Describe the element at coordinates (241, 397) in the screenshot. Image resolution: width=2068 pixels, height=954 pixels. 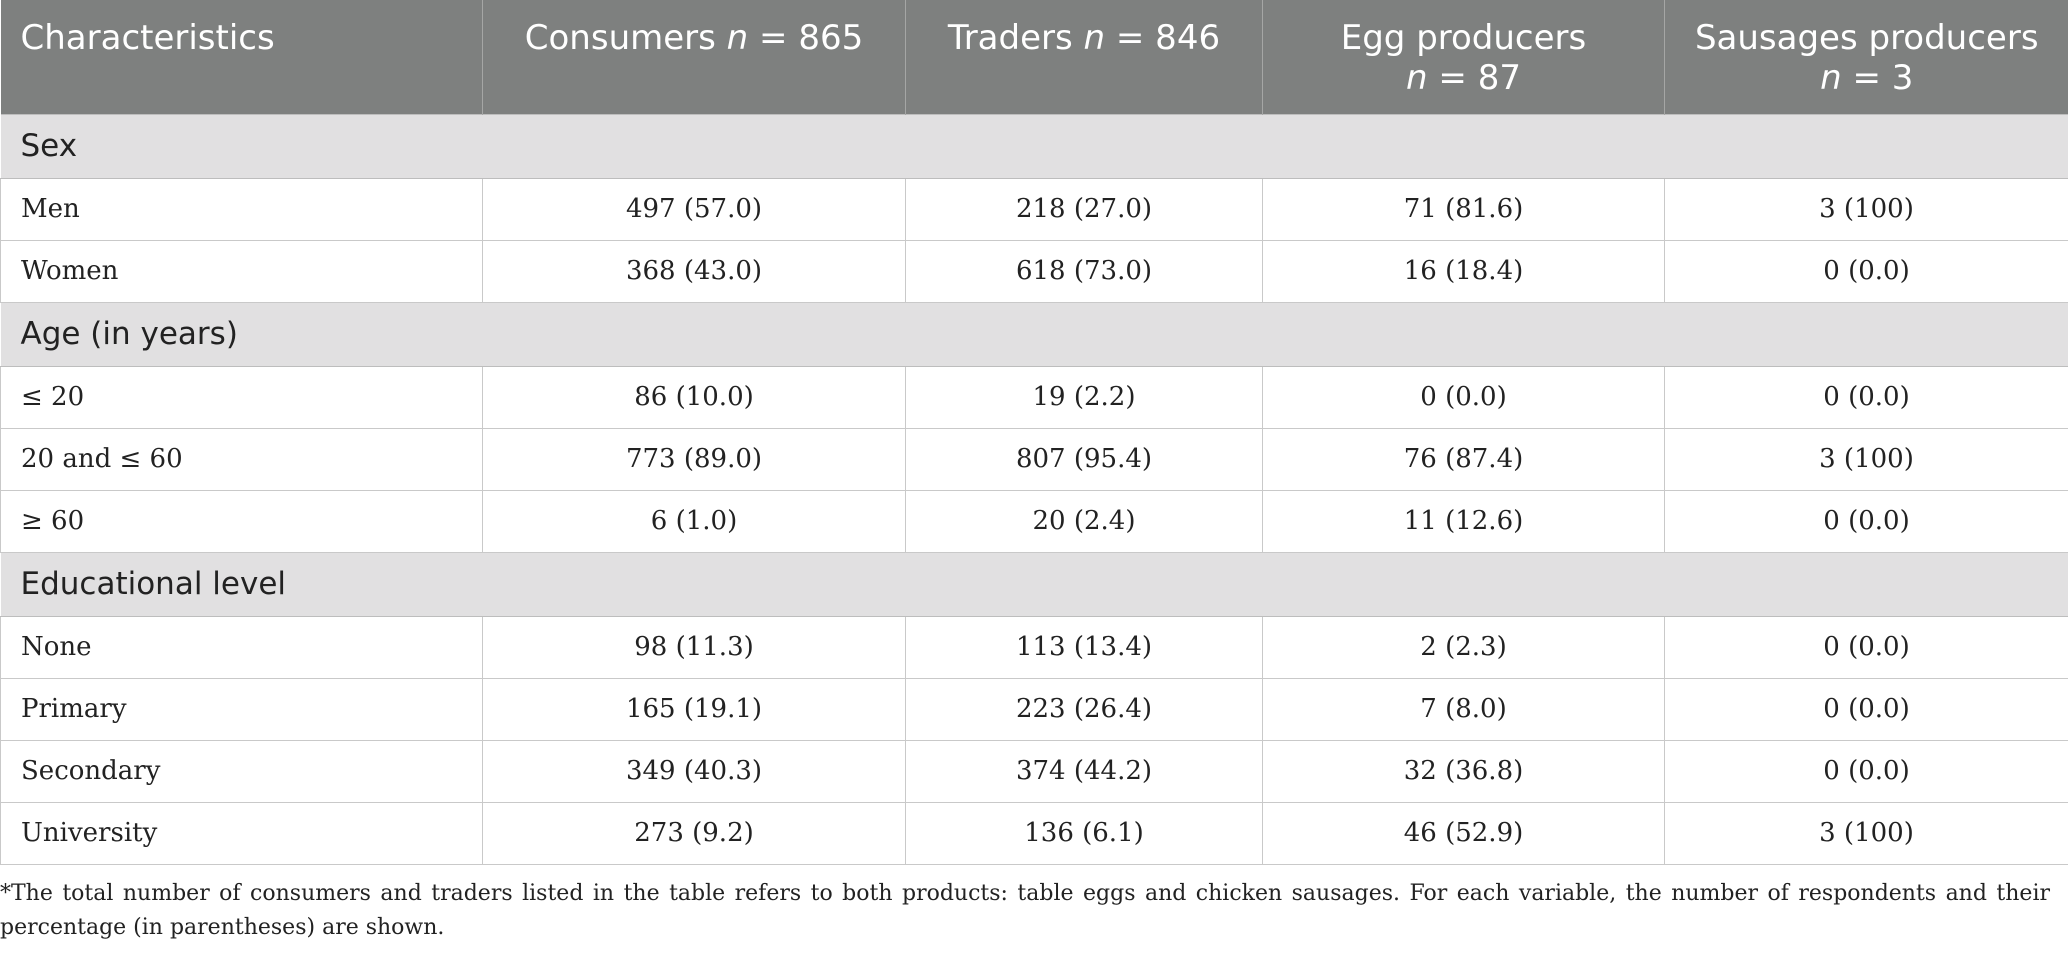
I see `row-label: ≤ 20` at that location.